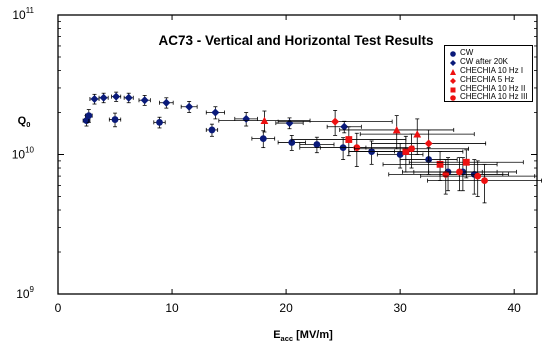 This screenshot has height=347, width=550. Describe the element at coordinates (58, 308) in the screenshot. I see `x-tick-label: 0` at that location.